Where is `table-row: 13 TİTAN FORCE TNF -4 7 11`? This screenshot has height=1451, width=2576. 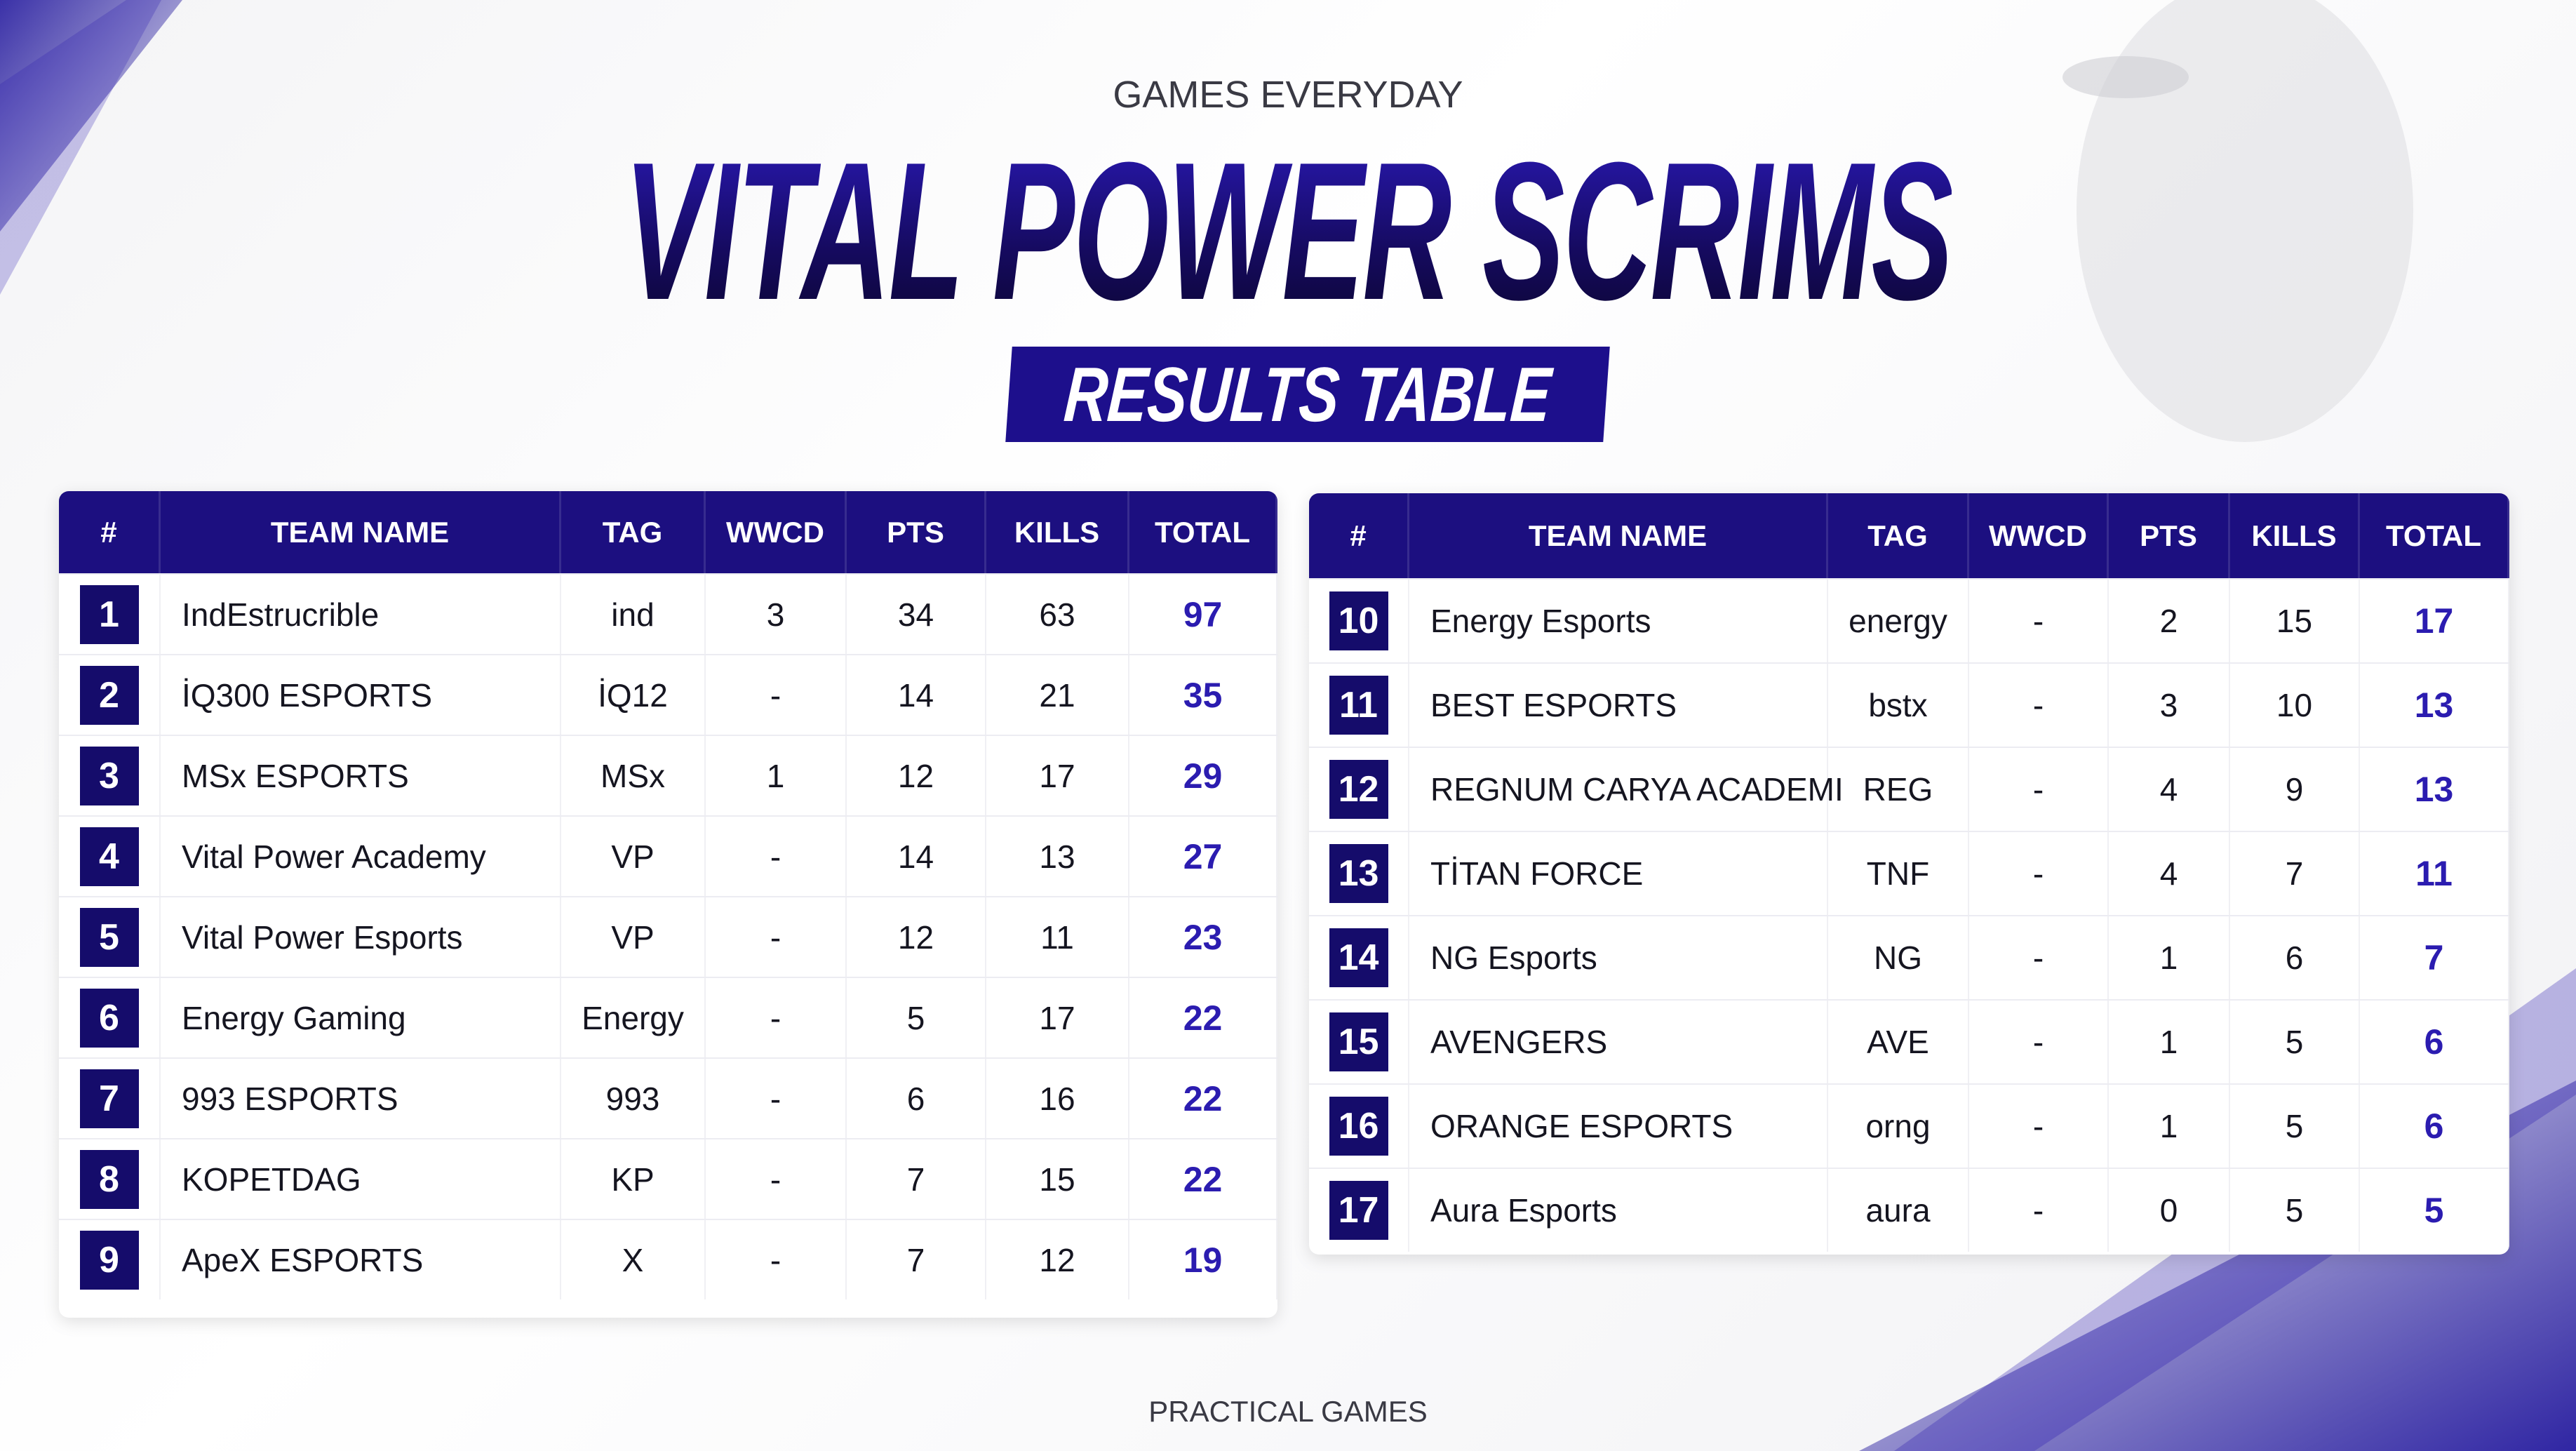
table-row: 13 TİTAN FORCE TNF -4 7 11 is located at coordinates (1909, 873).